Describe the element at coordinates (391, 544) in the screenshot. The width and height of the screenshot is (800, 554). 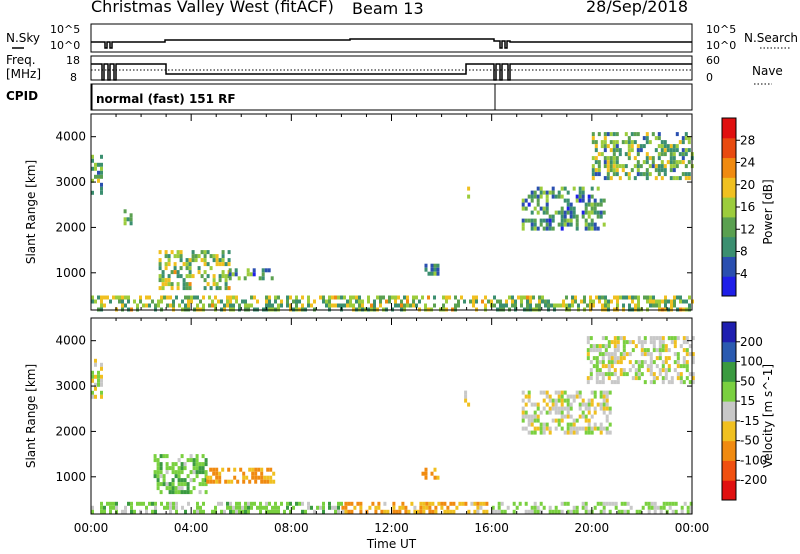
I see `x-axis-label: Time UT` at that location.